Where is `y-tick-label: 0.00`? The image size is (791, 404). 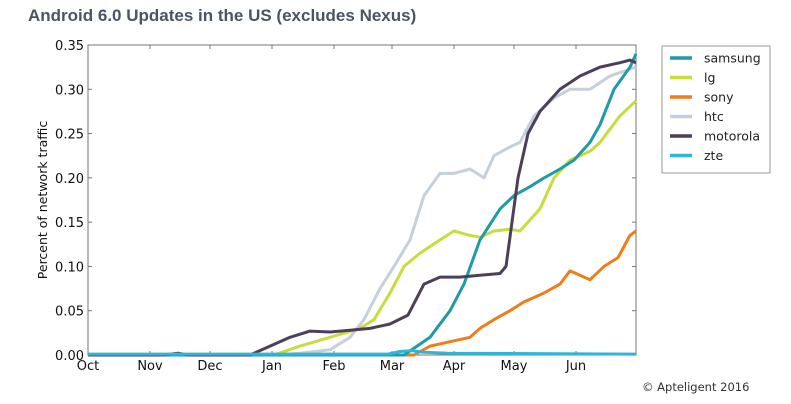 y-tick-label: 0.00 is located at coordinates (69, 356).